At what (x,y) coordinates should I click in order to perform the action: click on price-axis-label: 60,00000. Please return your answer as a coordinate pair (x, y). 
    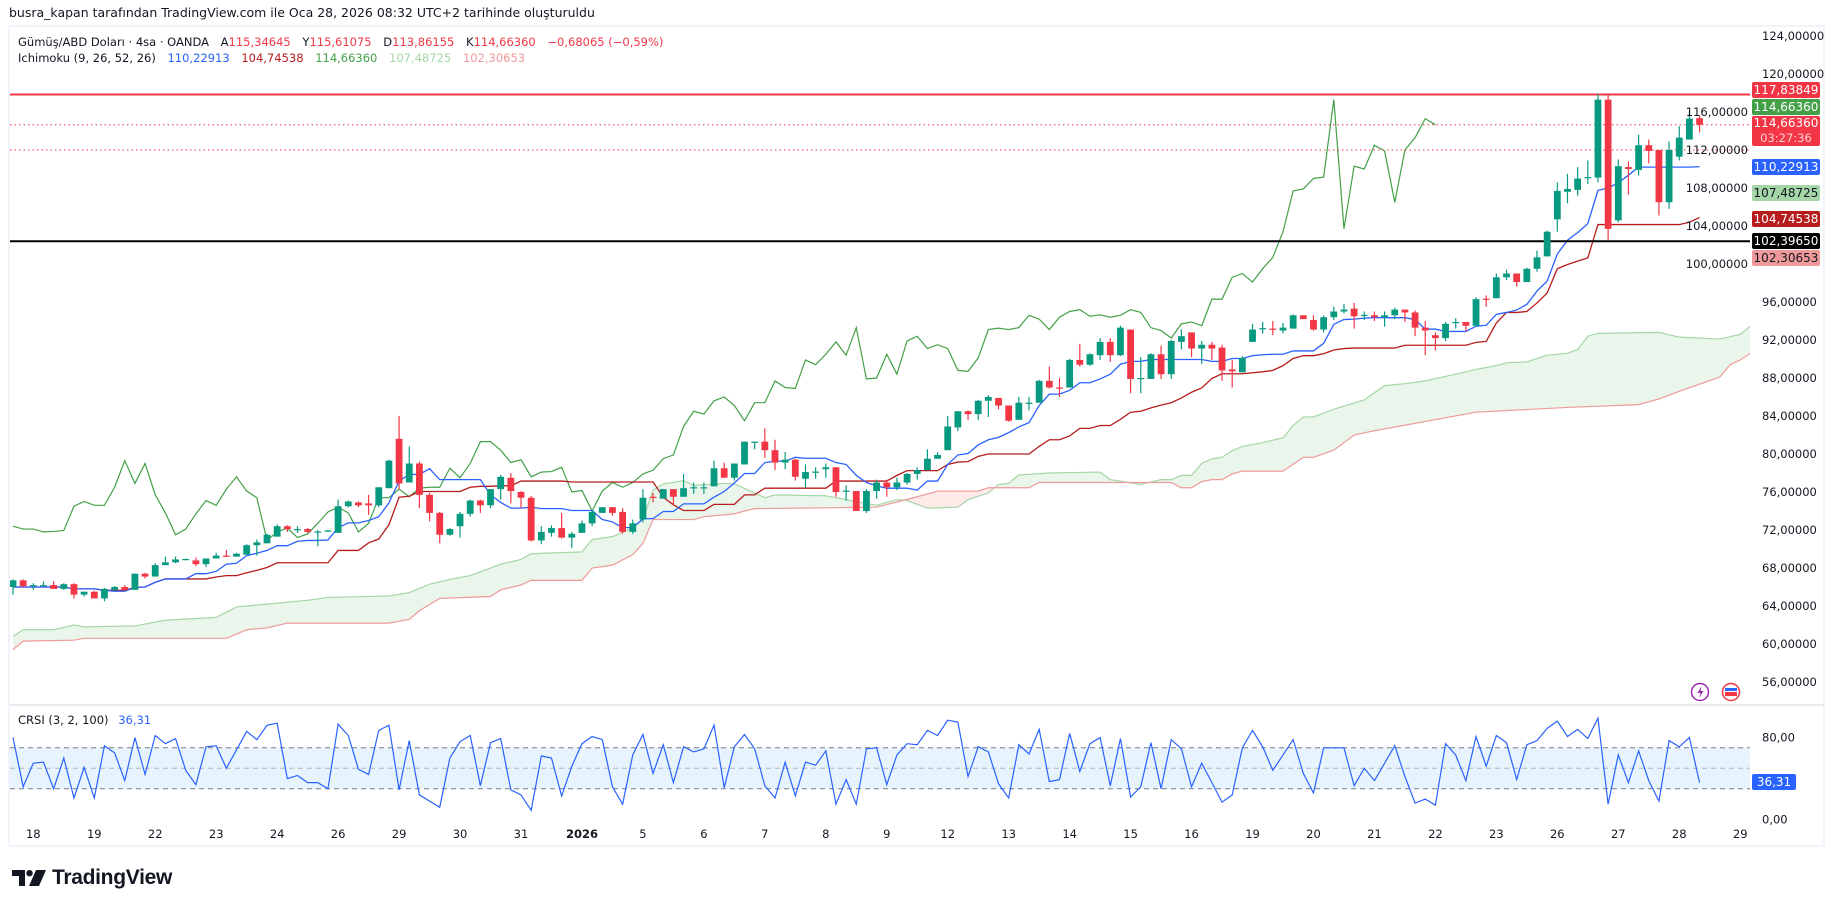
    Looking at the image, I should click on (1789, 644).